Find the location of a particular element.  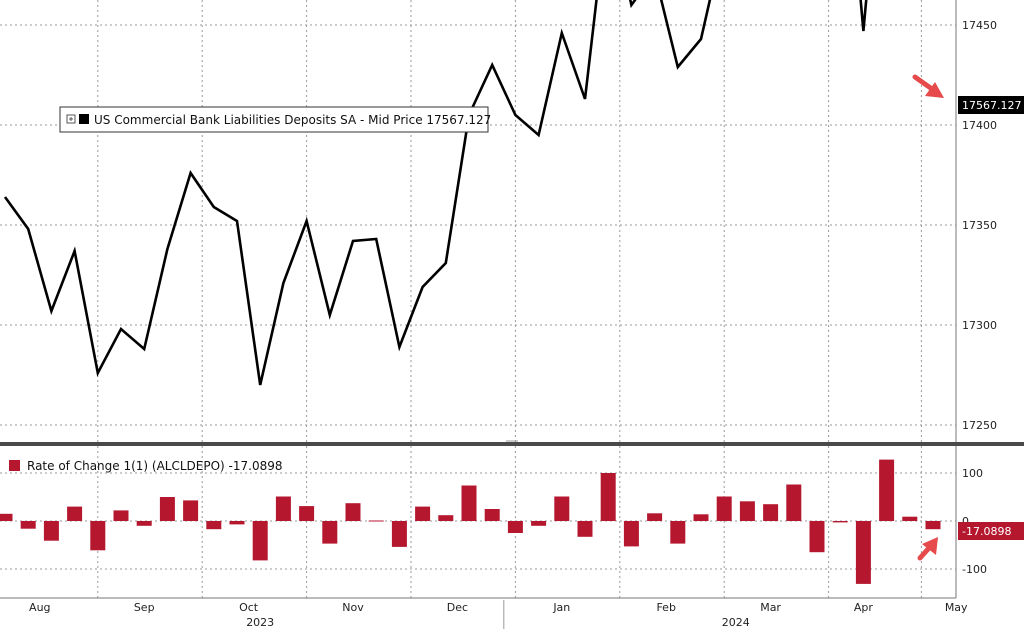

last-price-tag: 17567.127 is located at coordinates (991, 105).